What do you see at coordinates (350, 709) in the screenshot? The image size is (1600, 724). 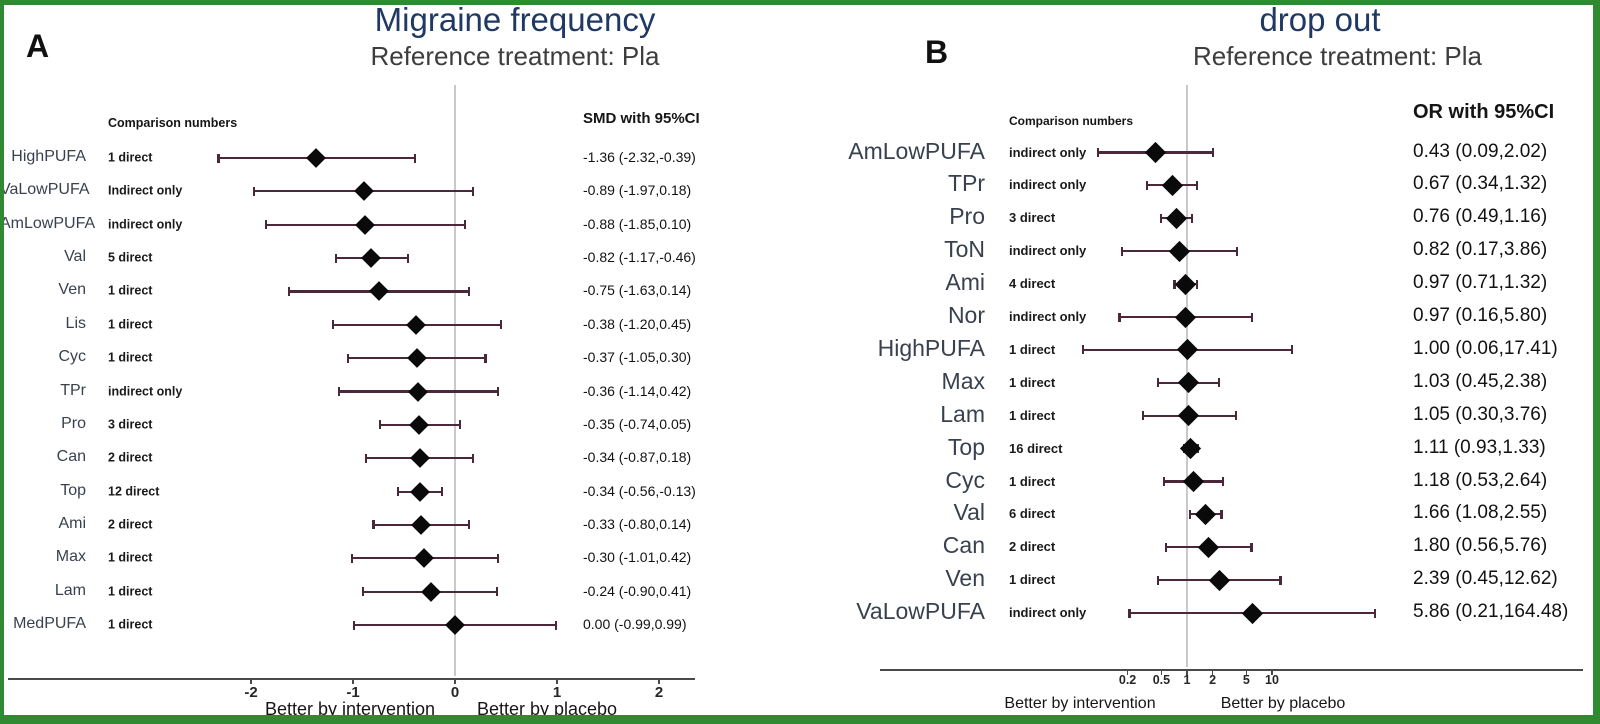 I see `panel-a-footer-intervention: Better by intervention` at bounding box center [350, 709].